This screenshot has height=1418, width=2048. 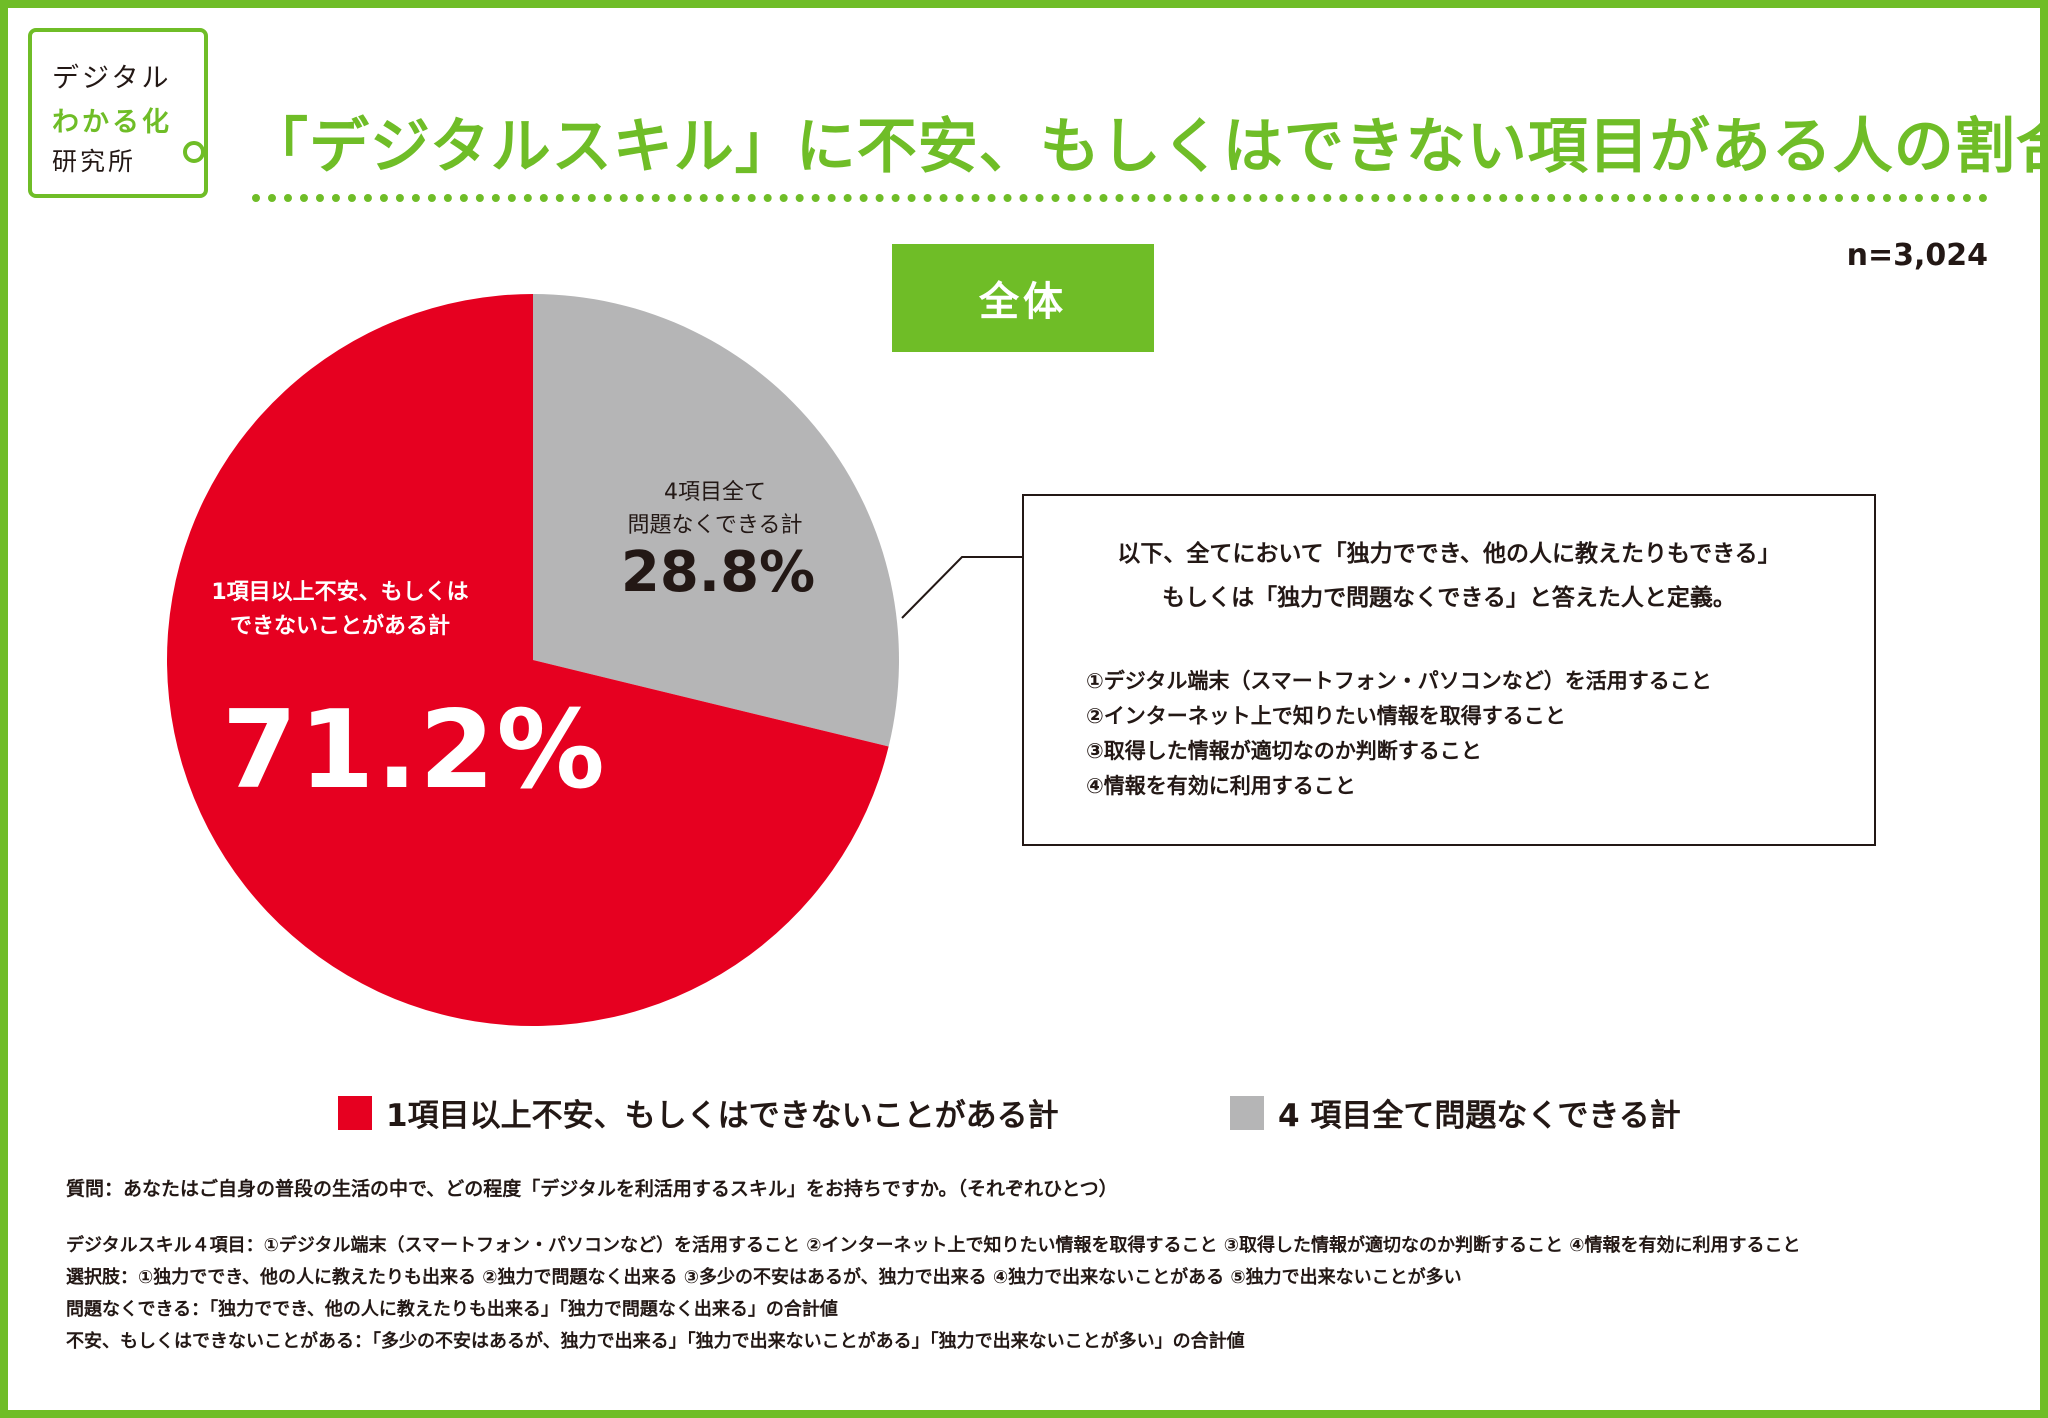 I want to click on definition-lead-line1: 以下、全てにおいて「独力ででき、他の人に教えたりもできる」, so click(x=1449, y=554).